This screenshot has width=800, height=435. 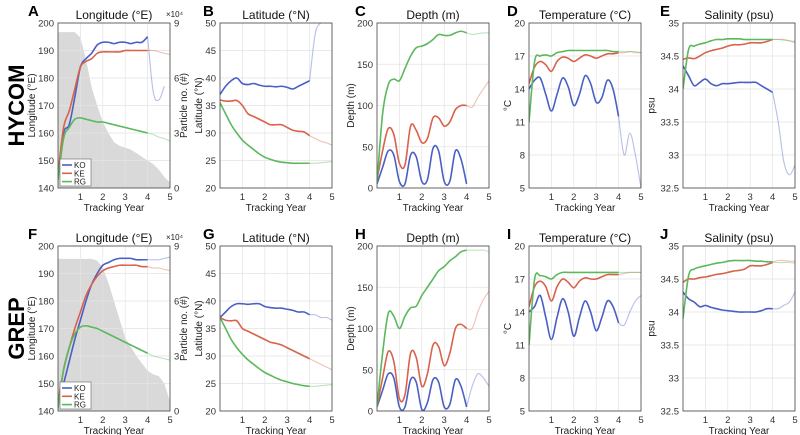 What do you see at coordinates (32, 328) in the screenshot?
I see `y-axis-label: Longitude (°E)` at bounding box center [32, 328].